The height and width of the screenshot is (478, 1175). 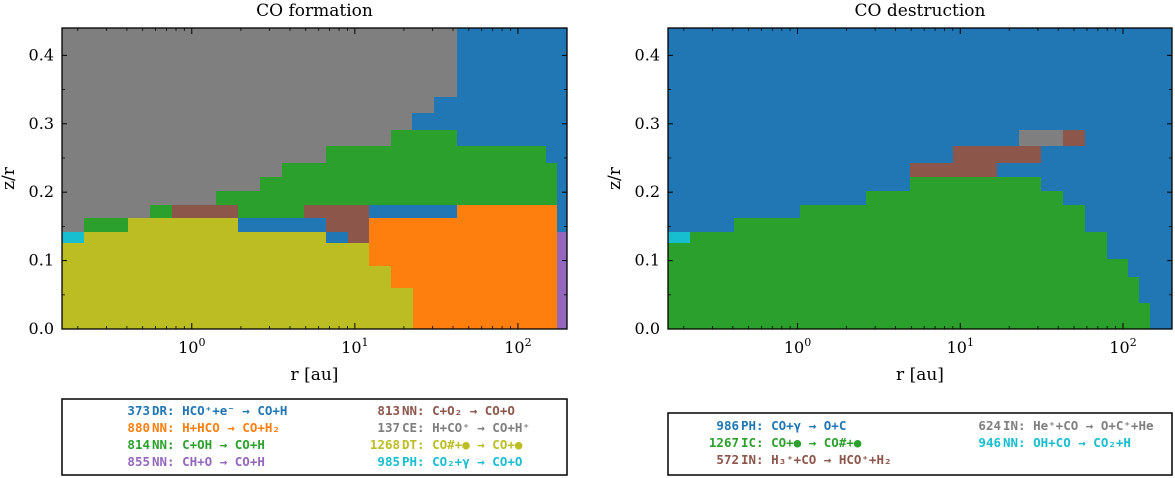 What do you see at coordinates (314, 11) in the screenshot?
I see `chart-title: CO formation` at bounding box center [314, 11].